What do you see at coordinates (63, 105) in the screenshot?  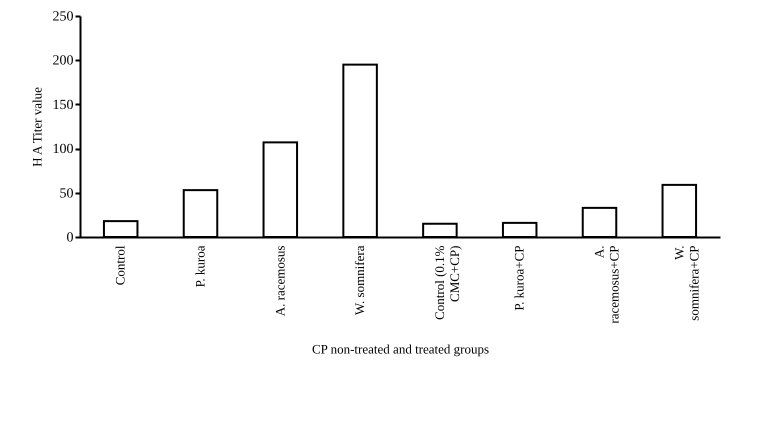 I see `y-tick-label: 150` at bounding box center [63, 105].